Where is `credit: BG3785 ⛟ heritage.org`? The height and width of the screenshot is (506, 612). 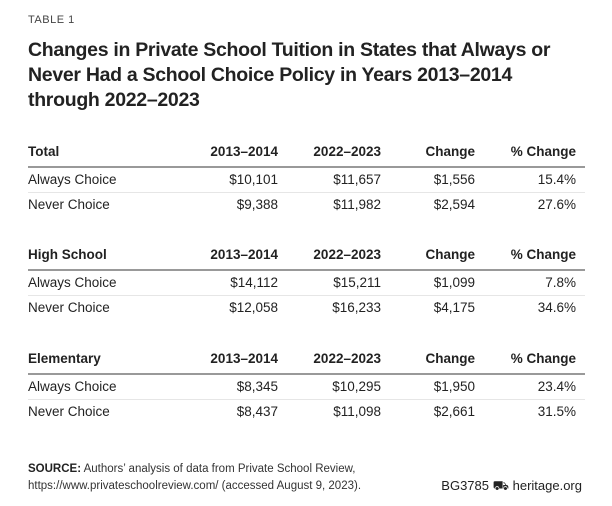 credit: BG3785 ⛟ heritage.org is located at coordinates (511, 487).